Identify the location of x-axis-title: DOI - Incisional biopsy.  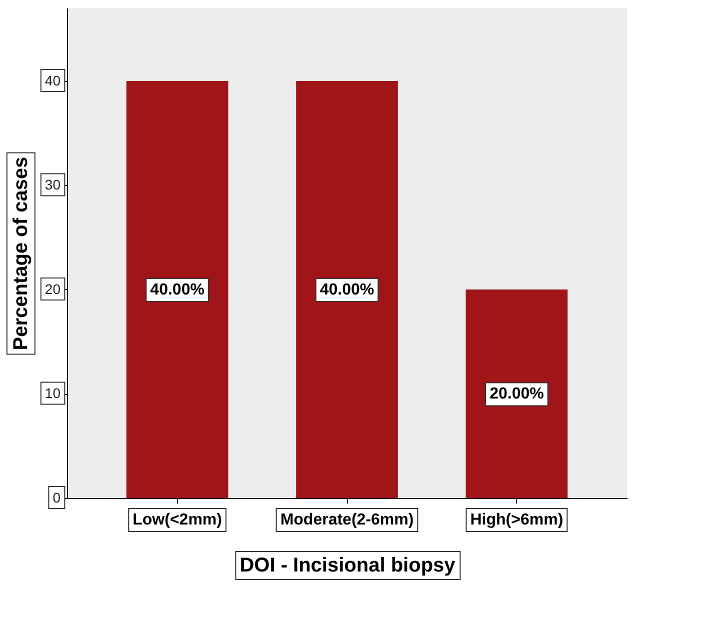
(348, 565).